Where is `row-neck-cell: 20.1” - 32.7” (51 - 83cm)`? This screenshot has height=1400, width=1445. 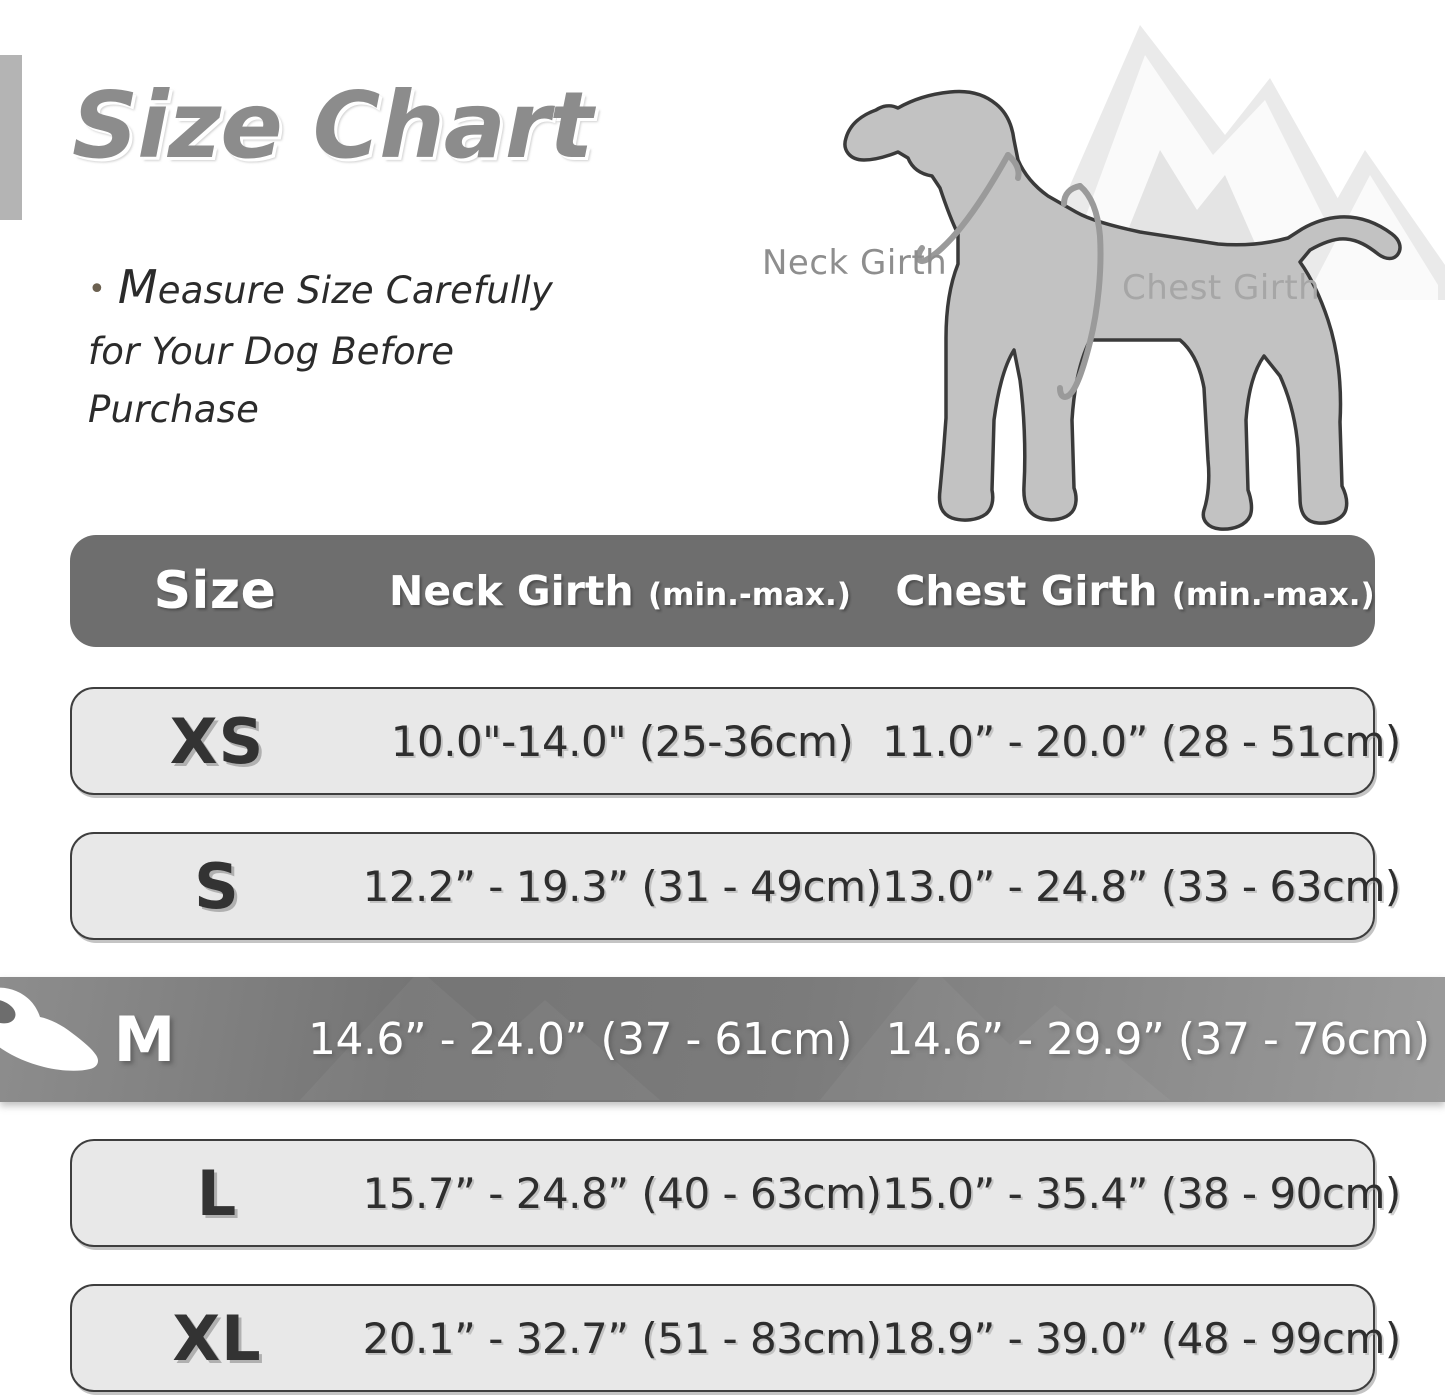 row-neck-cell: 20.1” - 32.7” (51 - 83cm) is located at coordinates (622, 1338).